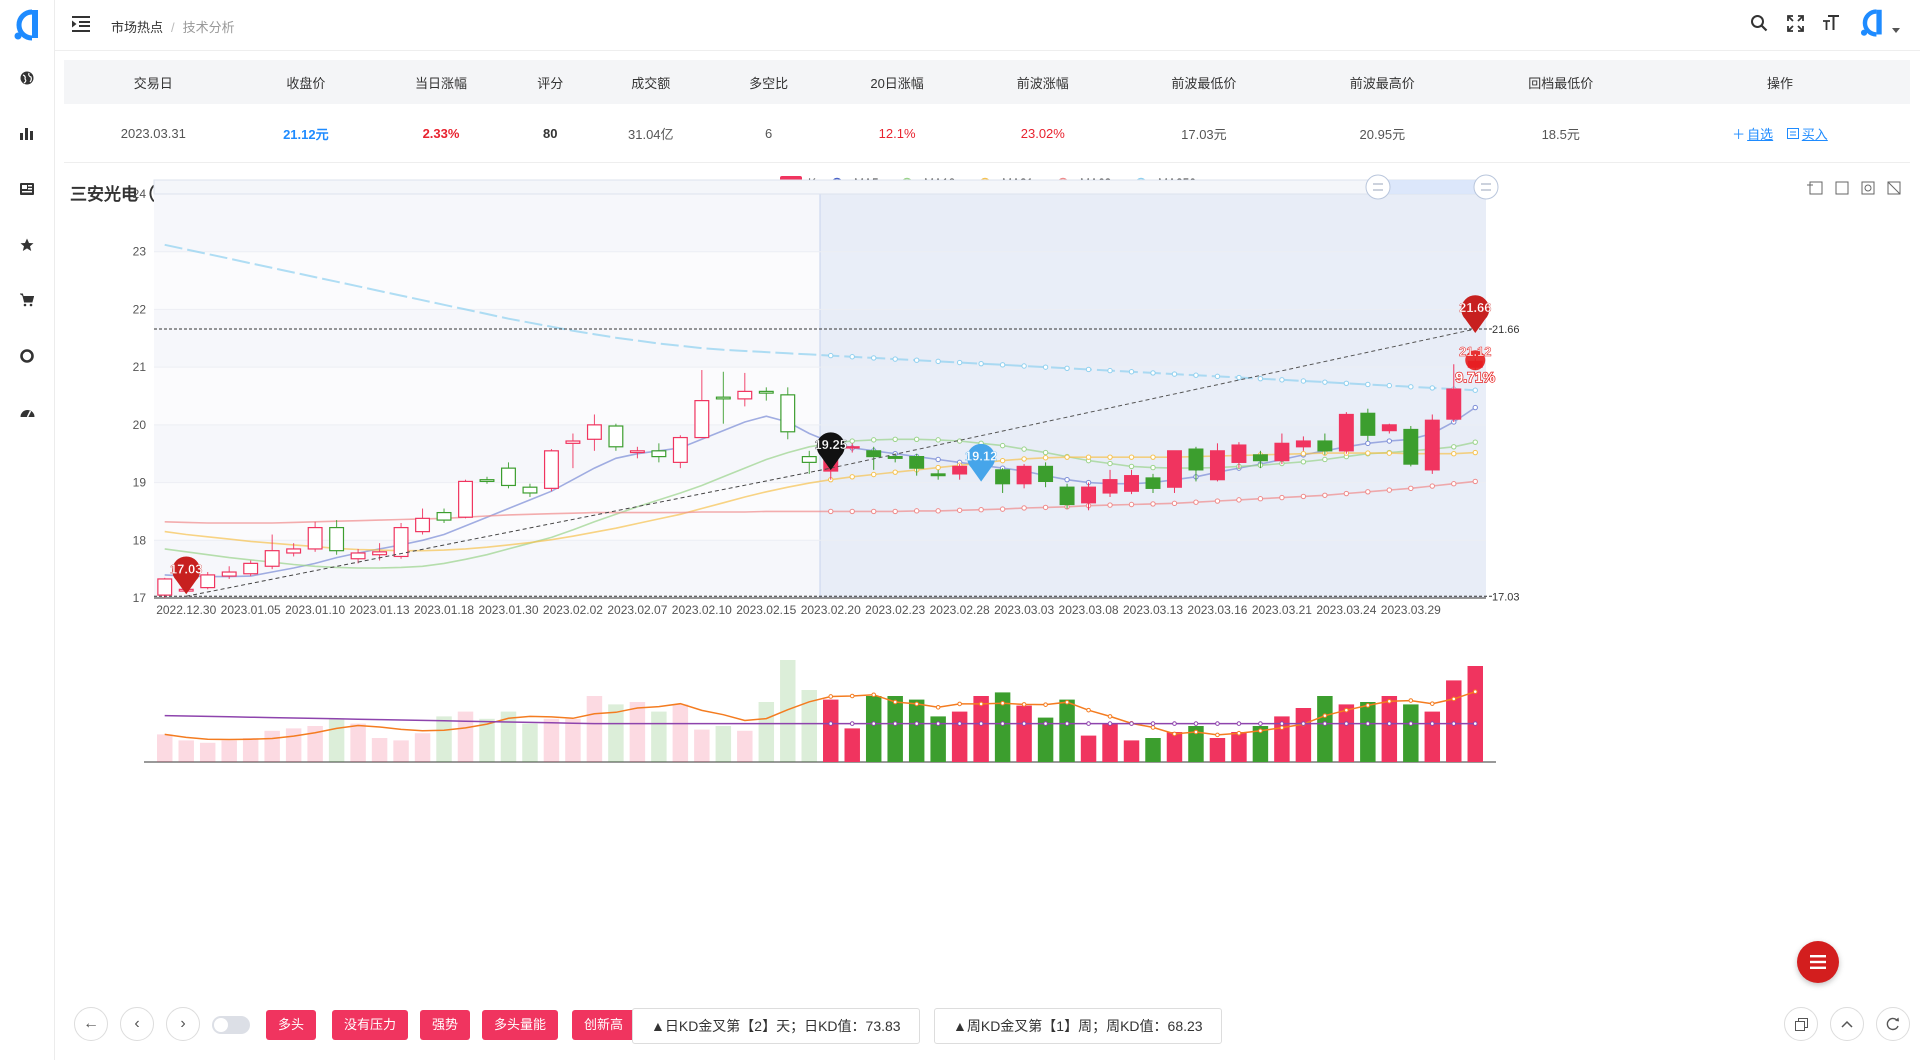 This screenshot has height=1060, width=1920. I want to click on x-tick-label: 2023.01.13, so click(380, 610).